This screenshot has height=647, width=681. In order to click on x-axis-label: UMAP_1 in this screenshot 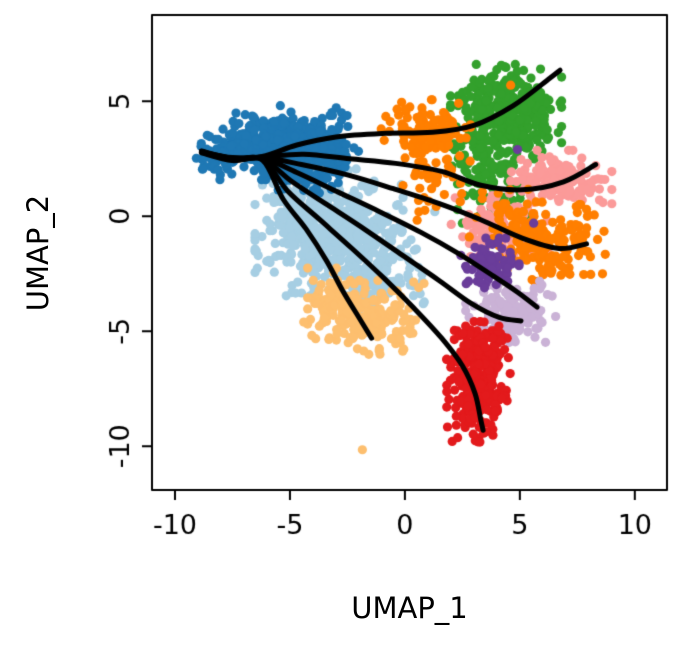, I will do `click(409, 608)`.